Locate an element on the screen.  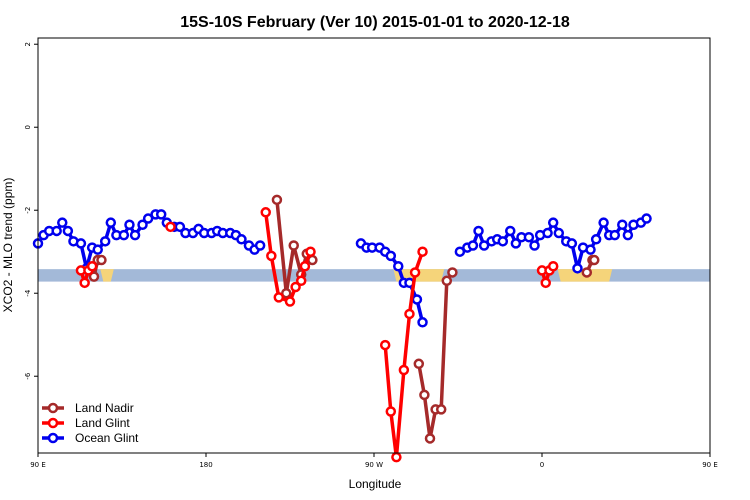
x-tick-label: 0 is located at coordinates (542, 465).